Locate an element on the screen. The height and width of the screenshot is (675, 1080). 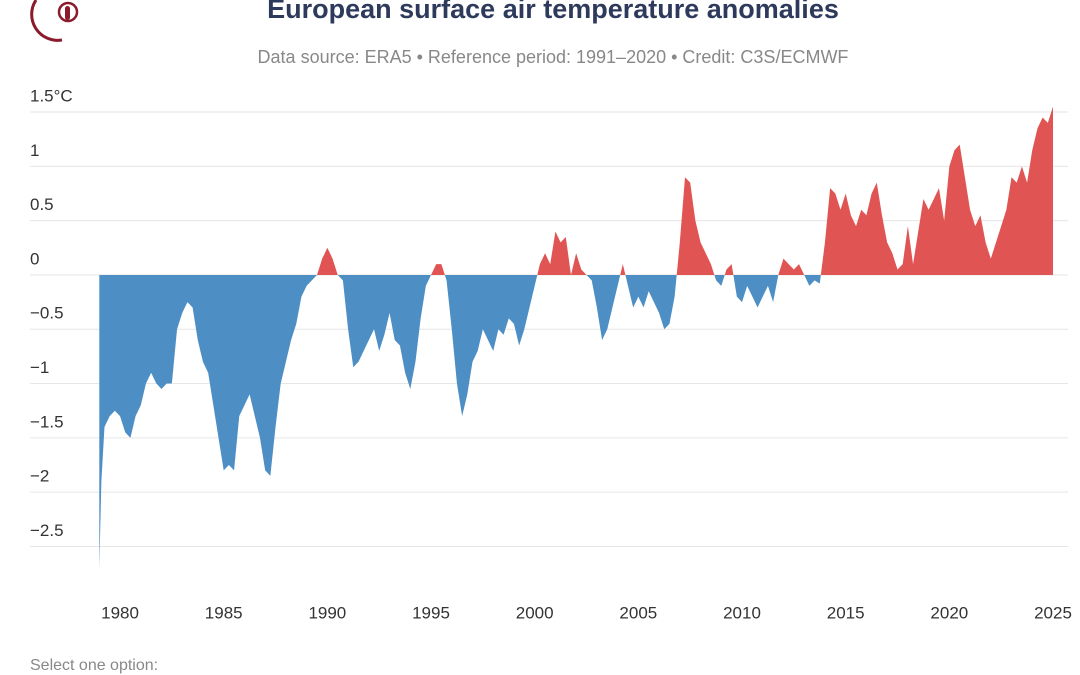
x-tick-label: 2000 is located at coordinates (535, 612).